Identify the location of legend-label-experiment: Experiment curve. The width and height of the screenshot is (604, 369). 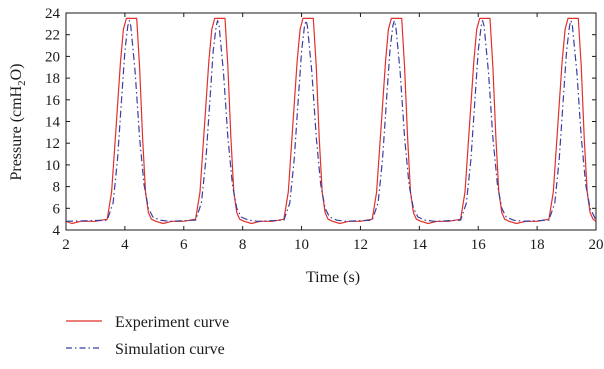
(172, 322).